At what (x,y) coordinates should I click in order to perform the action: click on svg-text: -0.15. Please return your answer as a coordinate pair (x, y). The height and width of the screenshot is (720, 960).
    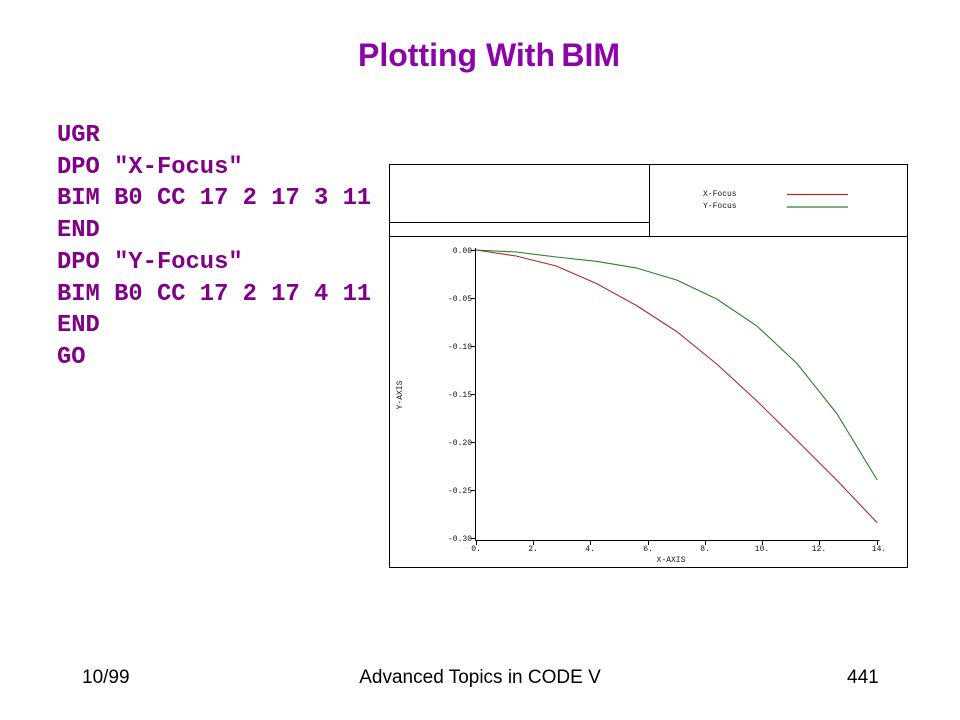
    Looking at the image, I should click on (460, 395).